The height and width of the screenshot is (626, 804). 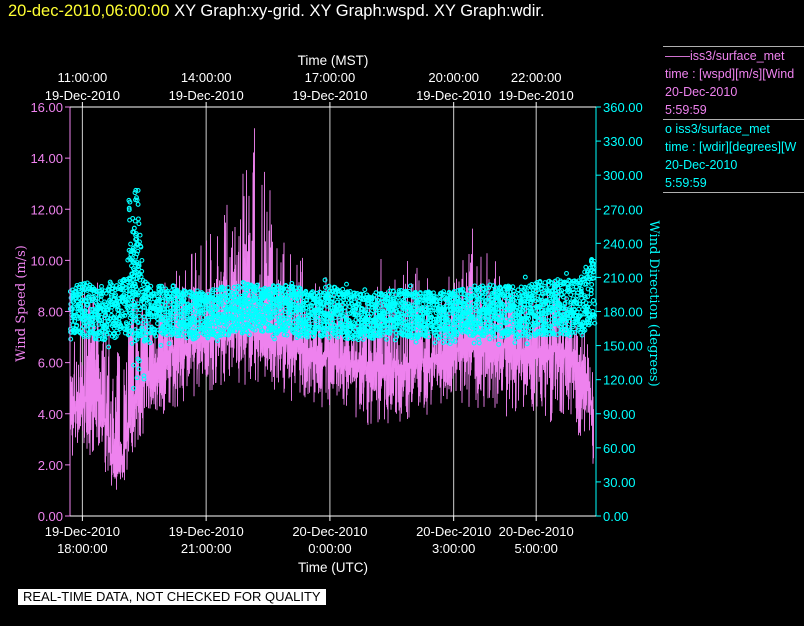 I want to click on right-tick-label: 210.00, so click(x=623, y=277).